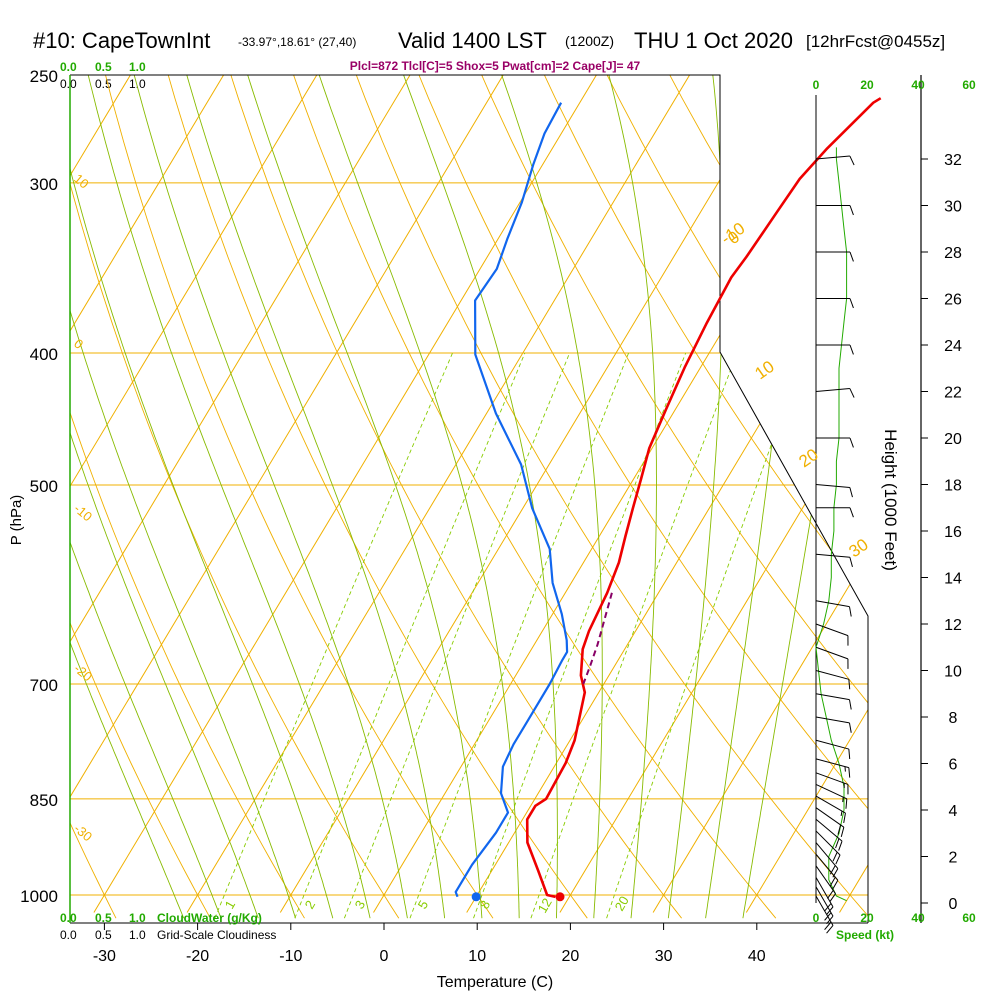  What do you see at coordinates (68, 918) in the screenshot?
I see `cloud-water-bottom-0: 0.0` at bounding box center [68, 918].